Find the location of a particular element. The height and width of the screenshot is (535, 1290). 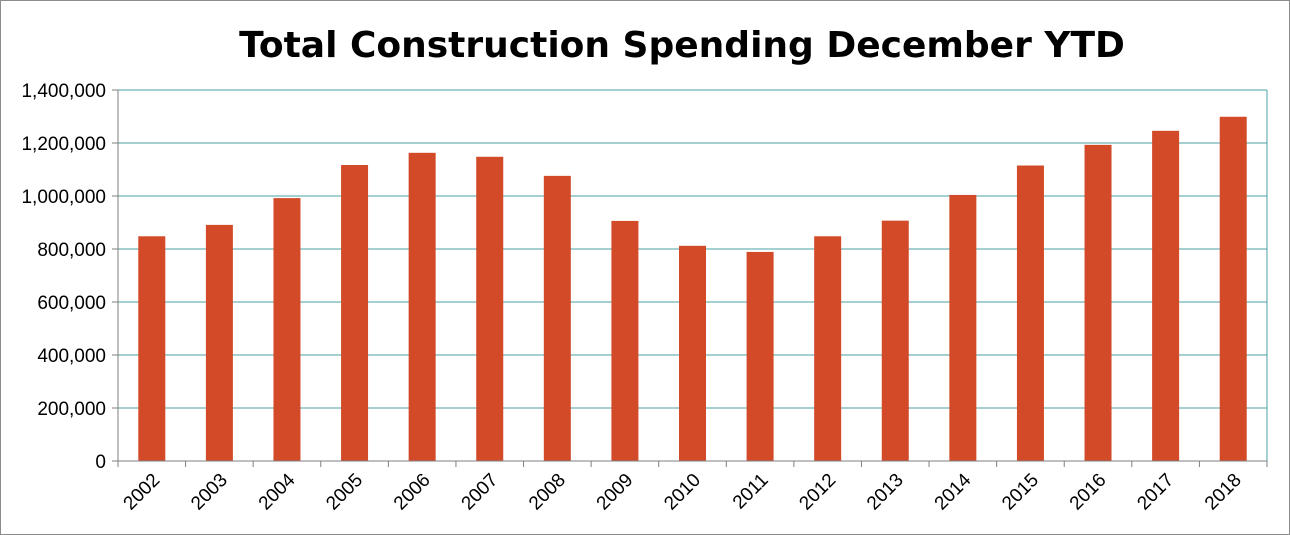

x-tick-label: 2004 is located at coordinates (277, 491).